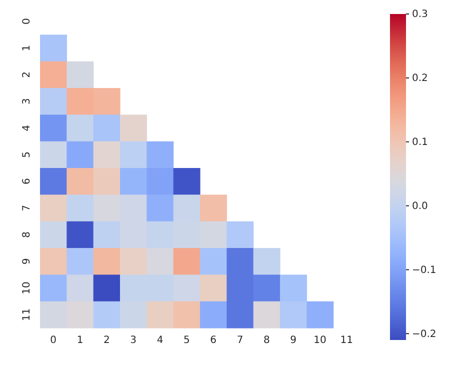  Describe the element at coordinates (80, 340) in the screenshot. I see `x-tick-label: 1` at that location.